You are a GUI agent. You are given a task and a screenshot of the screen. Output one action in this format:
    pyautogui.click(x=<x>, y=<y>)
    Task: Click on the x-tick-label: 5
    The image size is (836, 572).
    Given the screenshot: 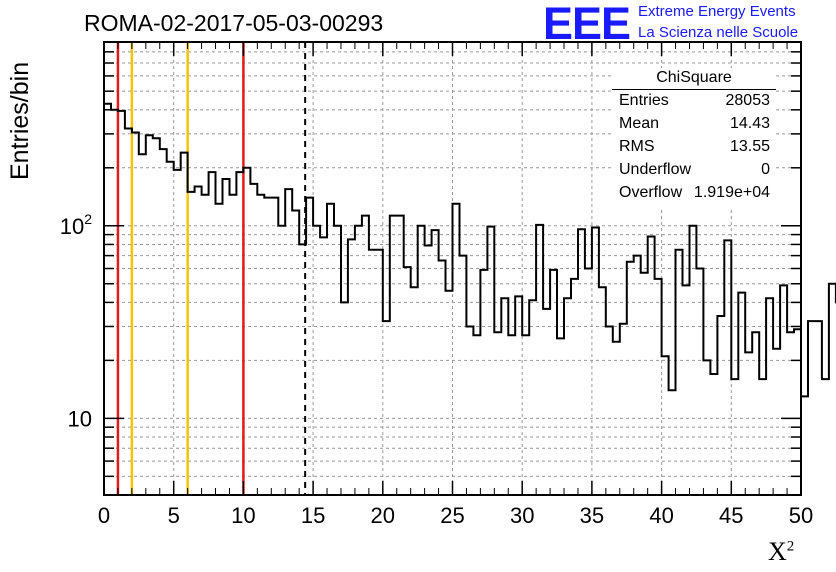 What is the action you would take?
    pyautogui.click(x=174, y=515)
    